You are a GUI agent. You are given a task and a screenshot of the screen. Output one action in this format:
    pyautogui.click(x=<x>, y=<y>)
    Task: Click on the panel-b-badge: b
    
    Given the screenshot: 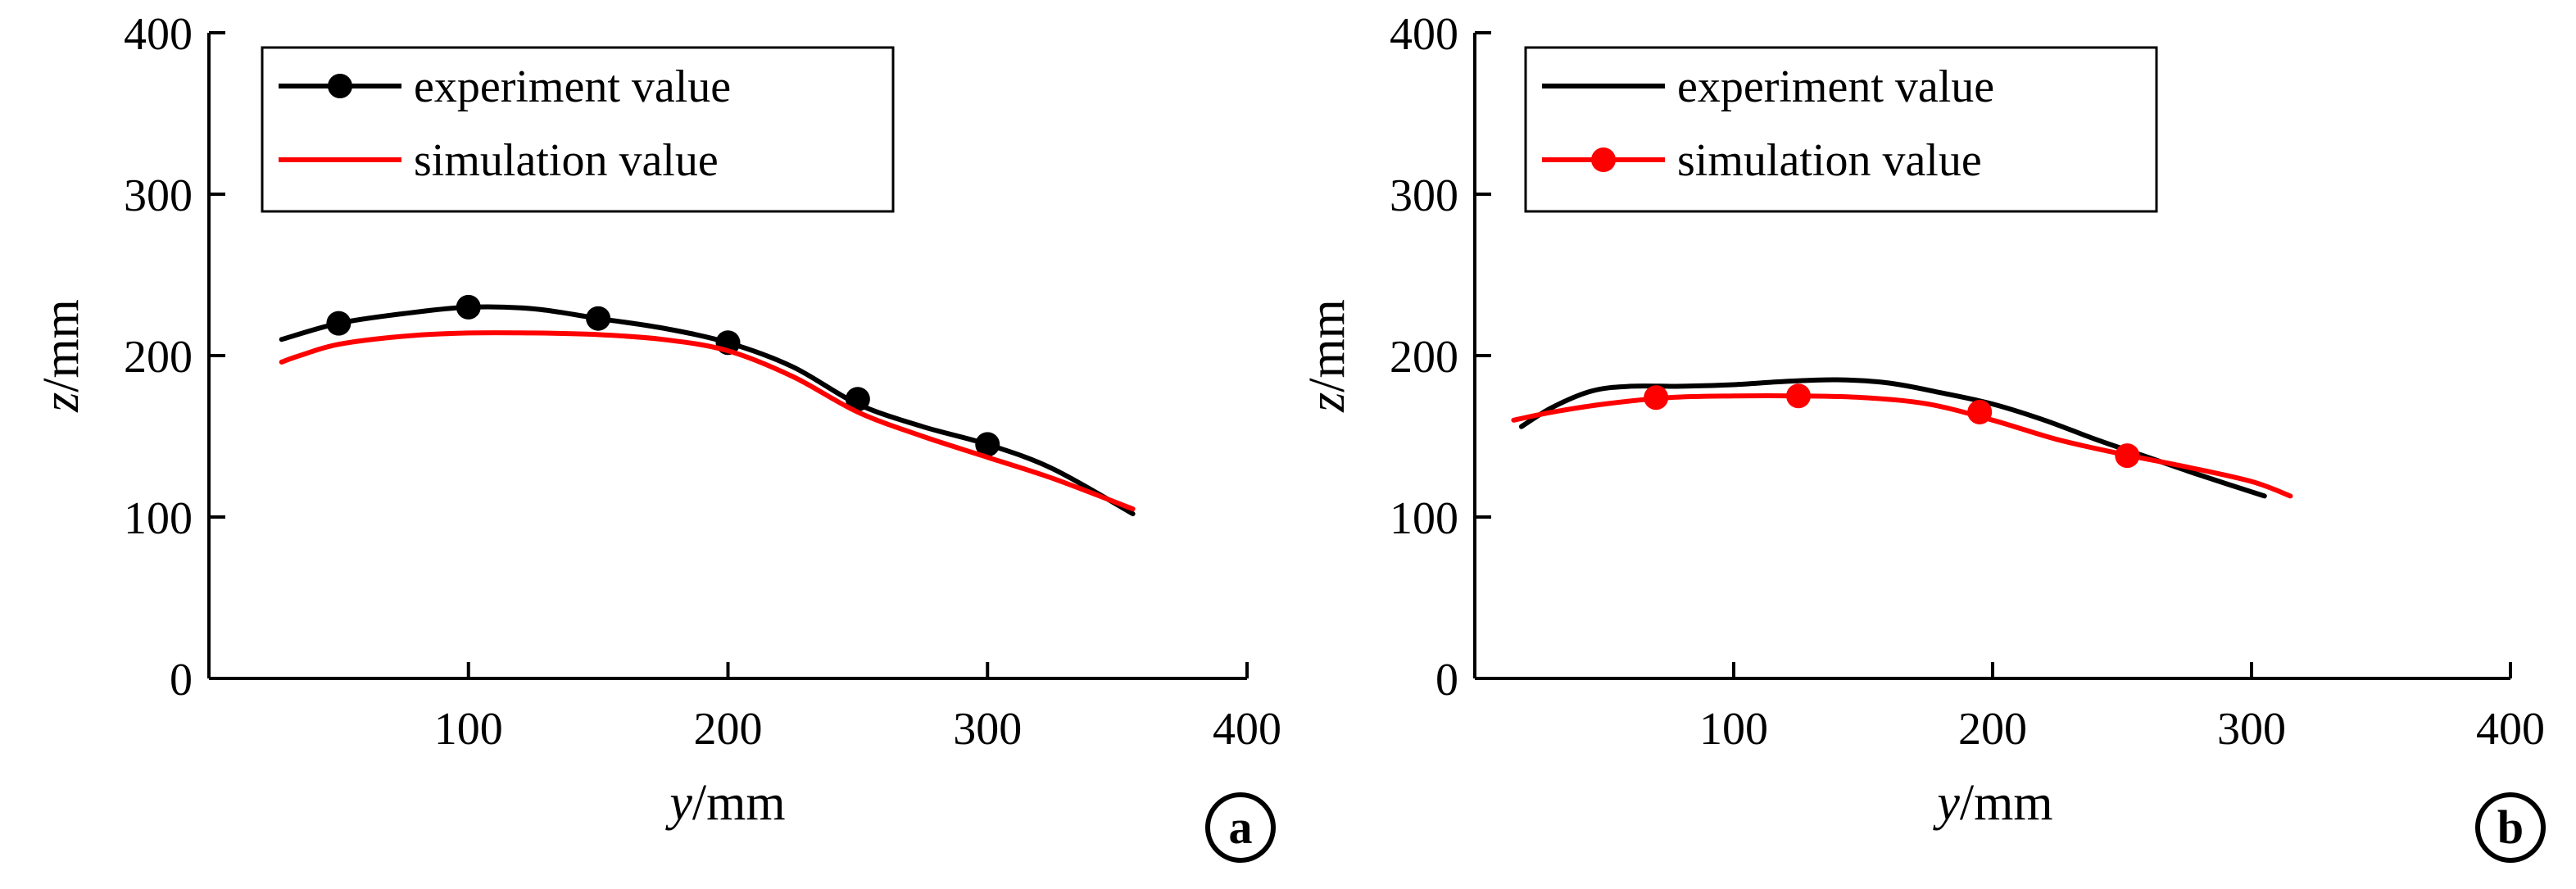 What is the action you would take?
    pyautogui.click(x=2510, y=827)
    